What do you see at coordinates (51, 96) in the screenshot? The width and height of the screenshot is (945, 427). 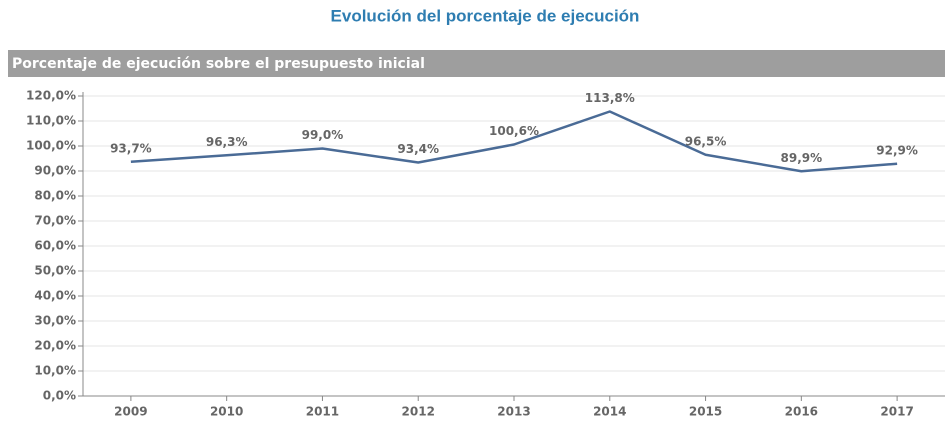 I see `y-tick-label: 120,0%` at bounding box center [51, 96].